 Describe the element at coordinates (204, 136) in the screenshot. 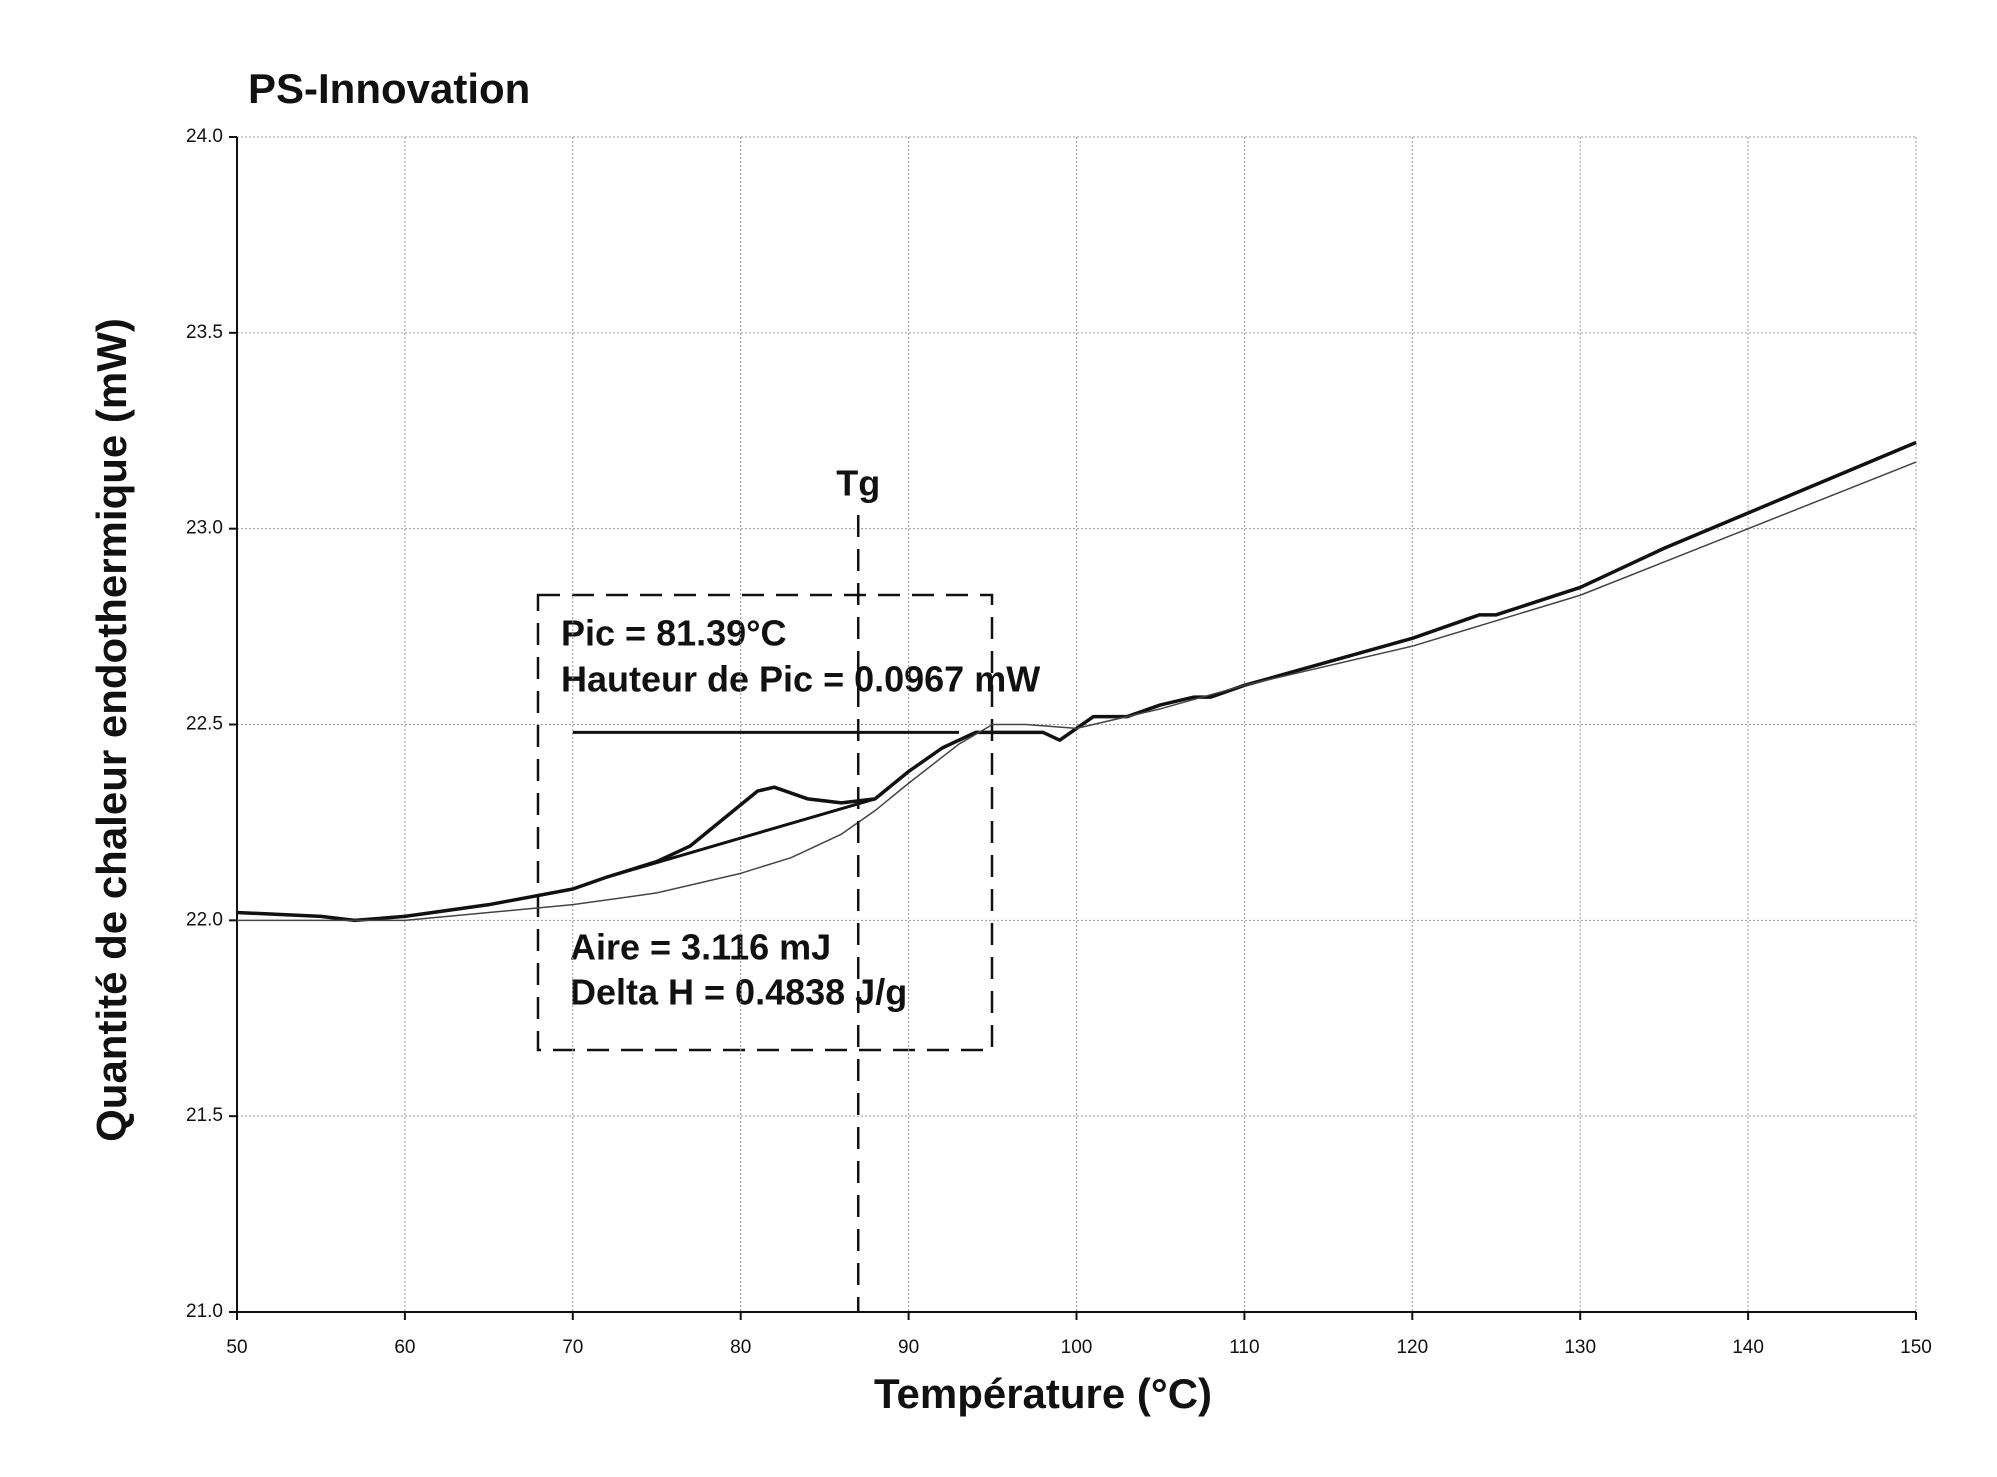

I see `y-tick-label: 24.0` at that location.